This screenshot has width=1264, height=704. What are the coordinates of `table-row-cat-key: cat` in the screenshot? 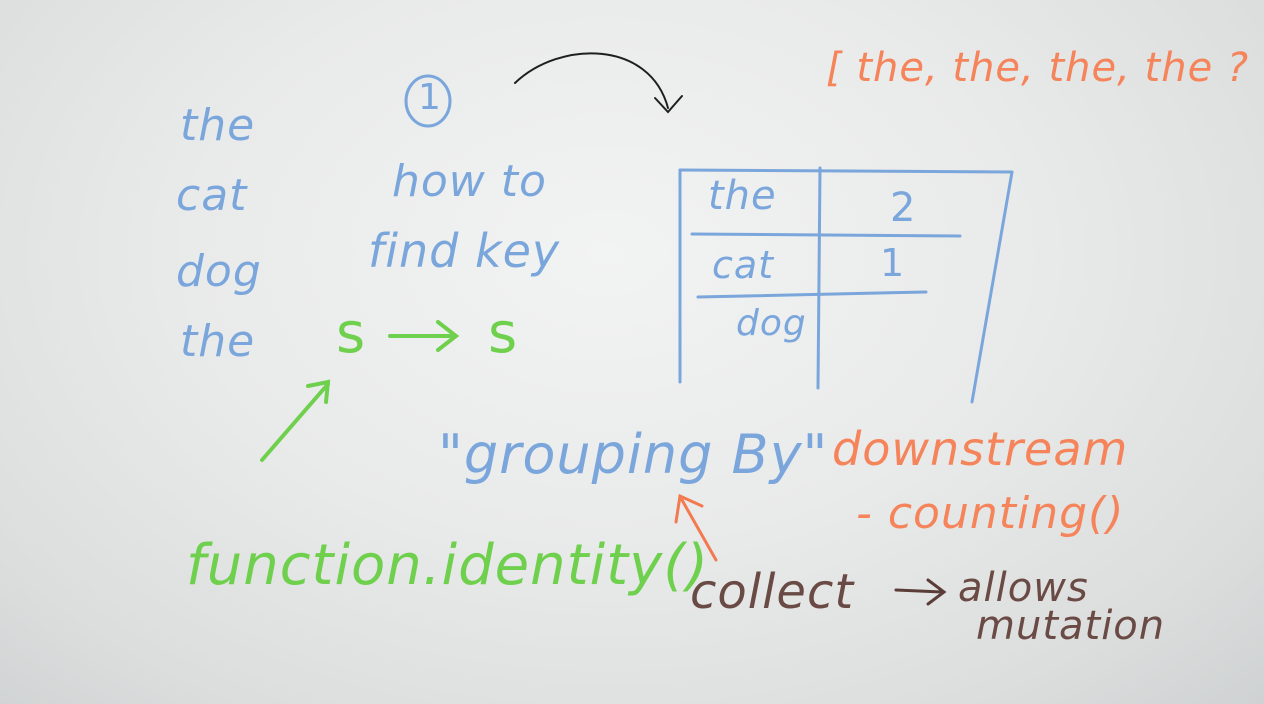 It's located at (743, 265).